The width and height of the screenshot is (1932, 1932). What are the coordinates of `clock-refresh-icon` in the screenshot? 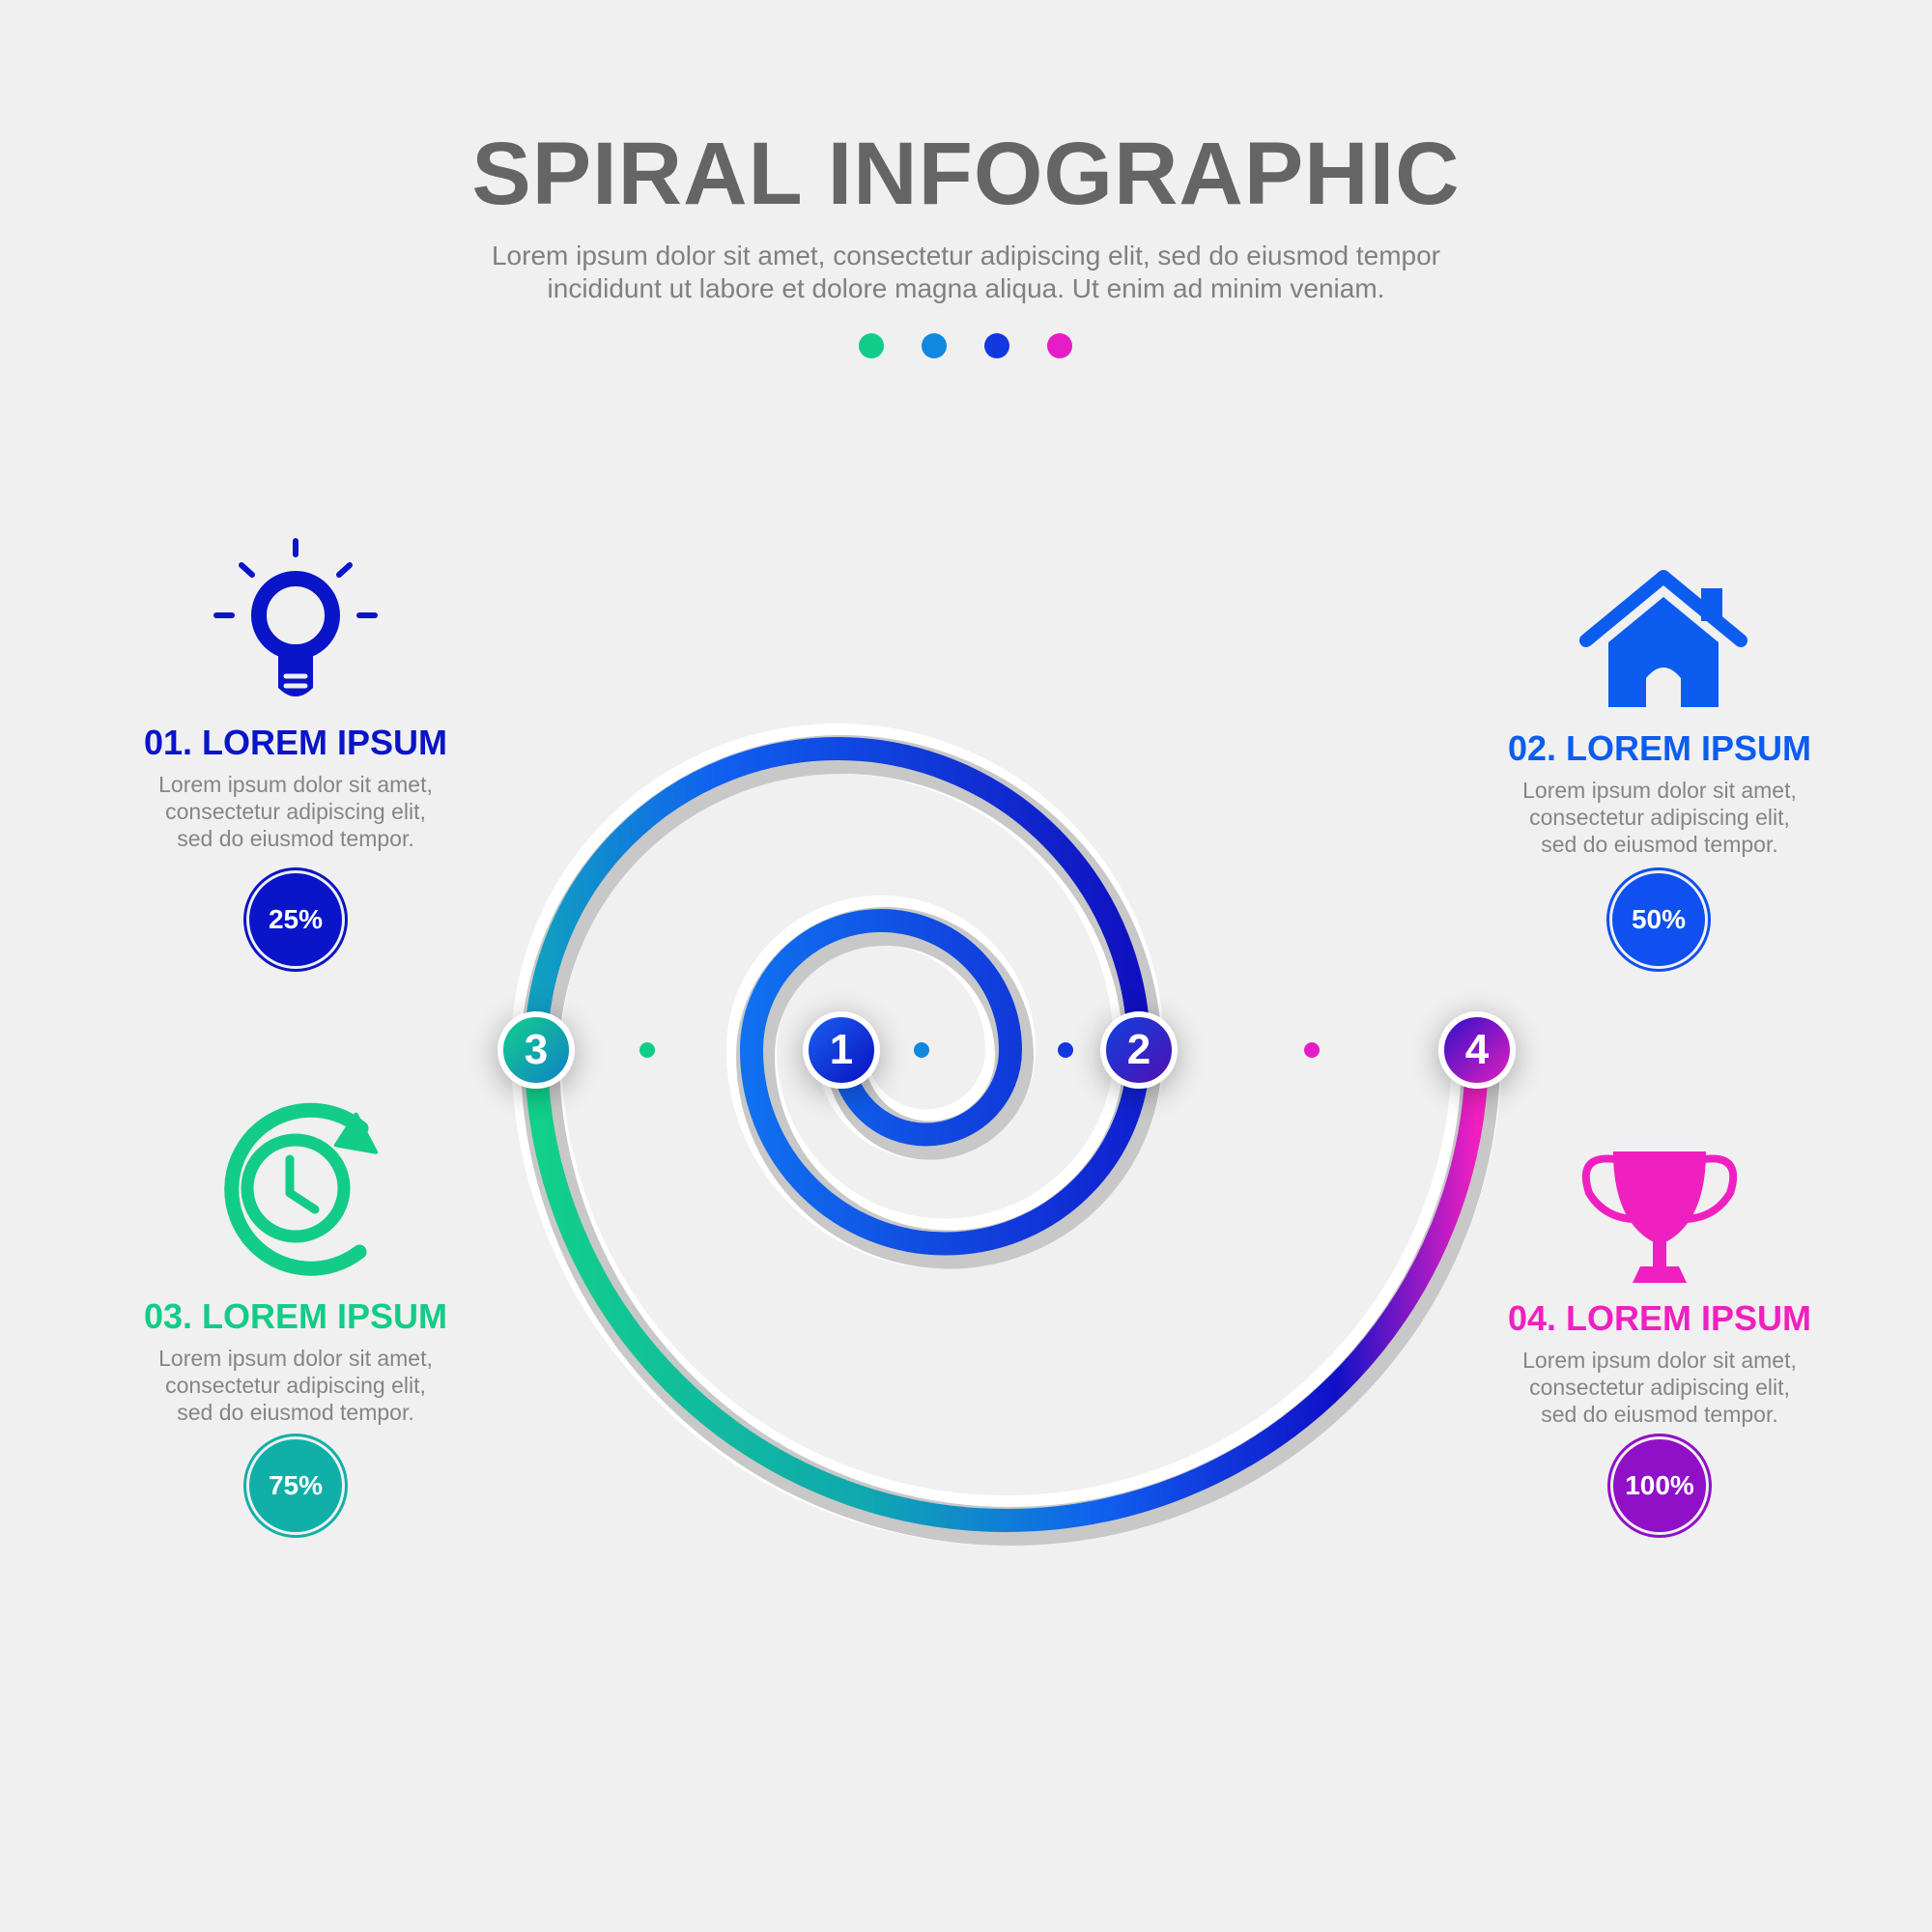 It's located at (301, 1189).